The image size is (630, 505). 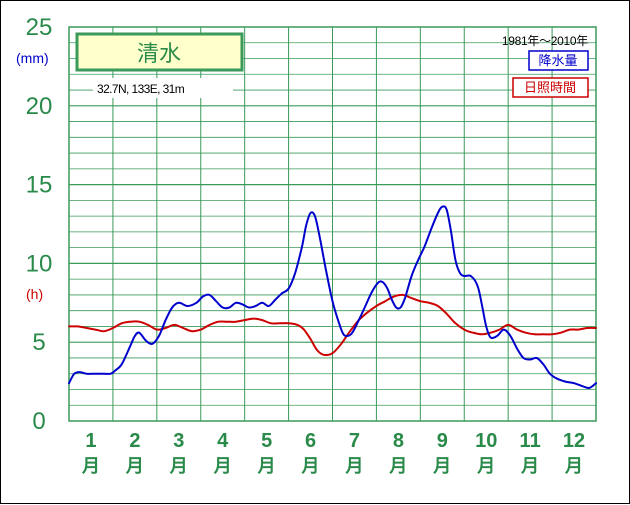 What do you see at coordinates (39, 27) in the screenshot?
I see `y-tick-label: 25` at bounding box center [39, 27].